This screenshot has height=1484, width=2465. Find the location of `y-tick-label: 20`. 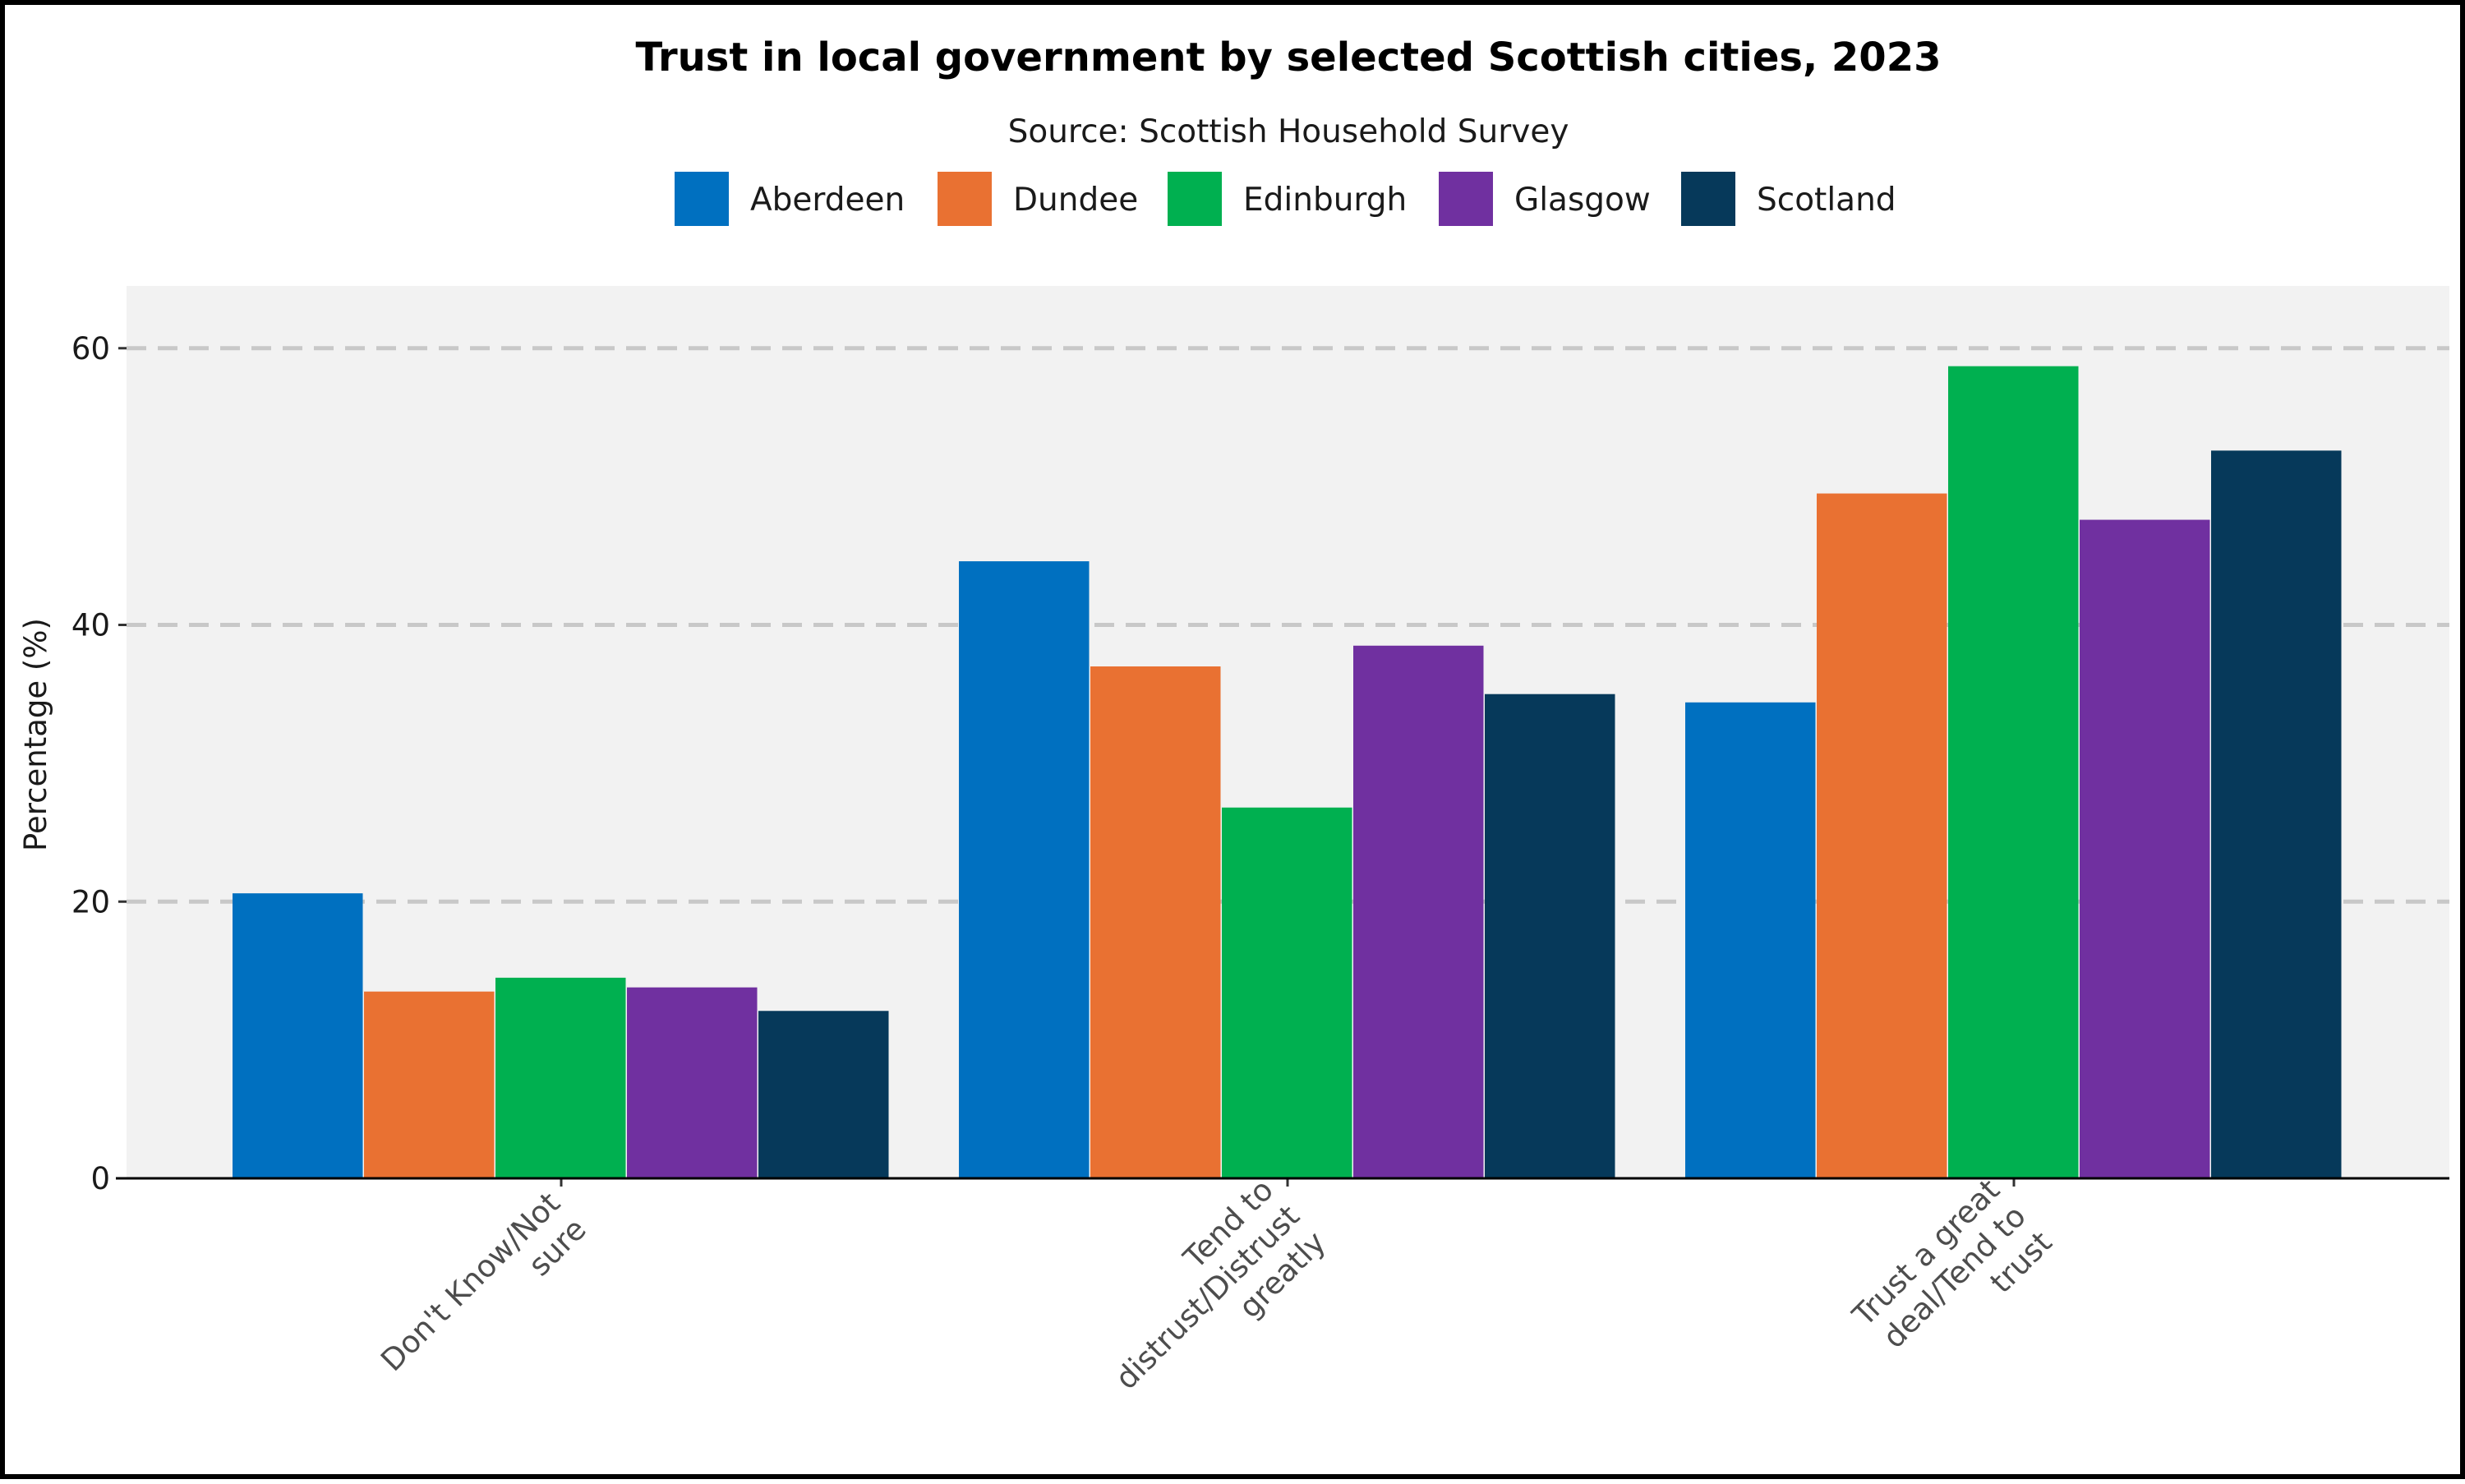

y-tick-label: 20 is located at coordinates (90, 901).